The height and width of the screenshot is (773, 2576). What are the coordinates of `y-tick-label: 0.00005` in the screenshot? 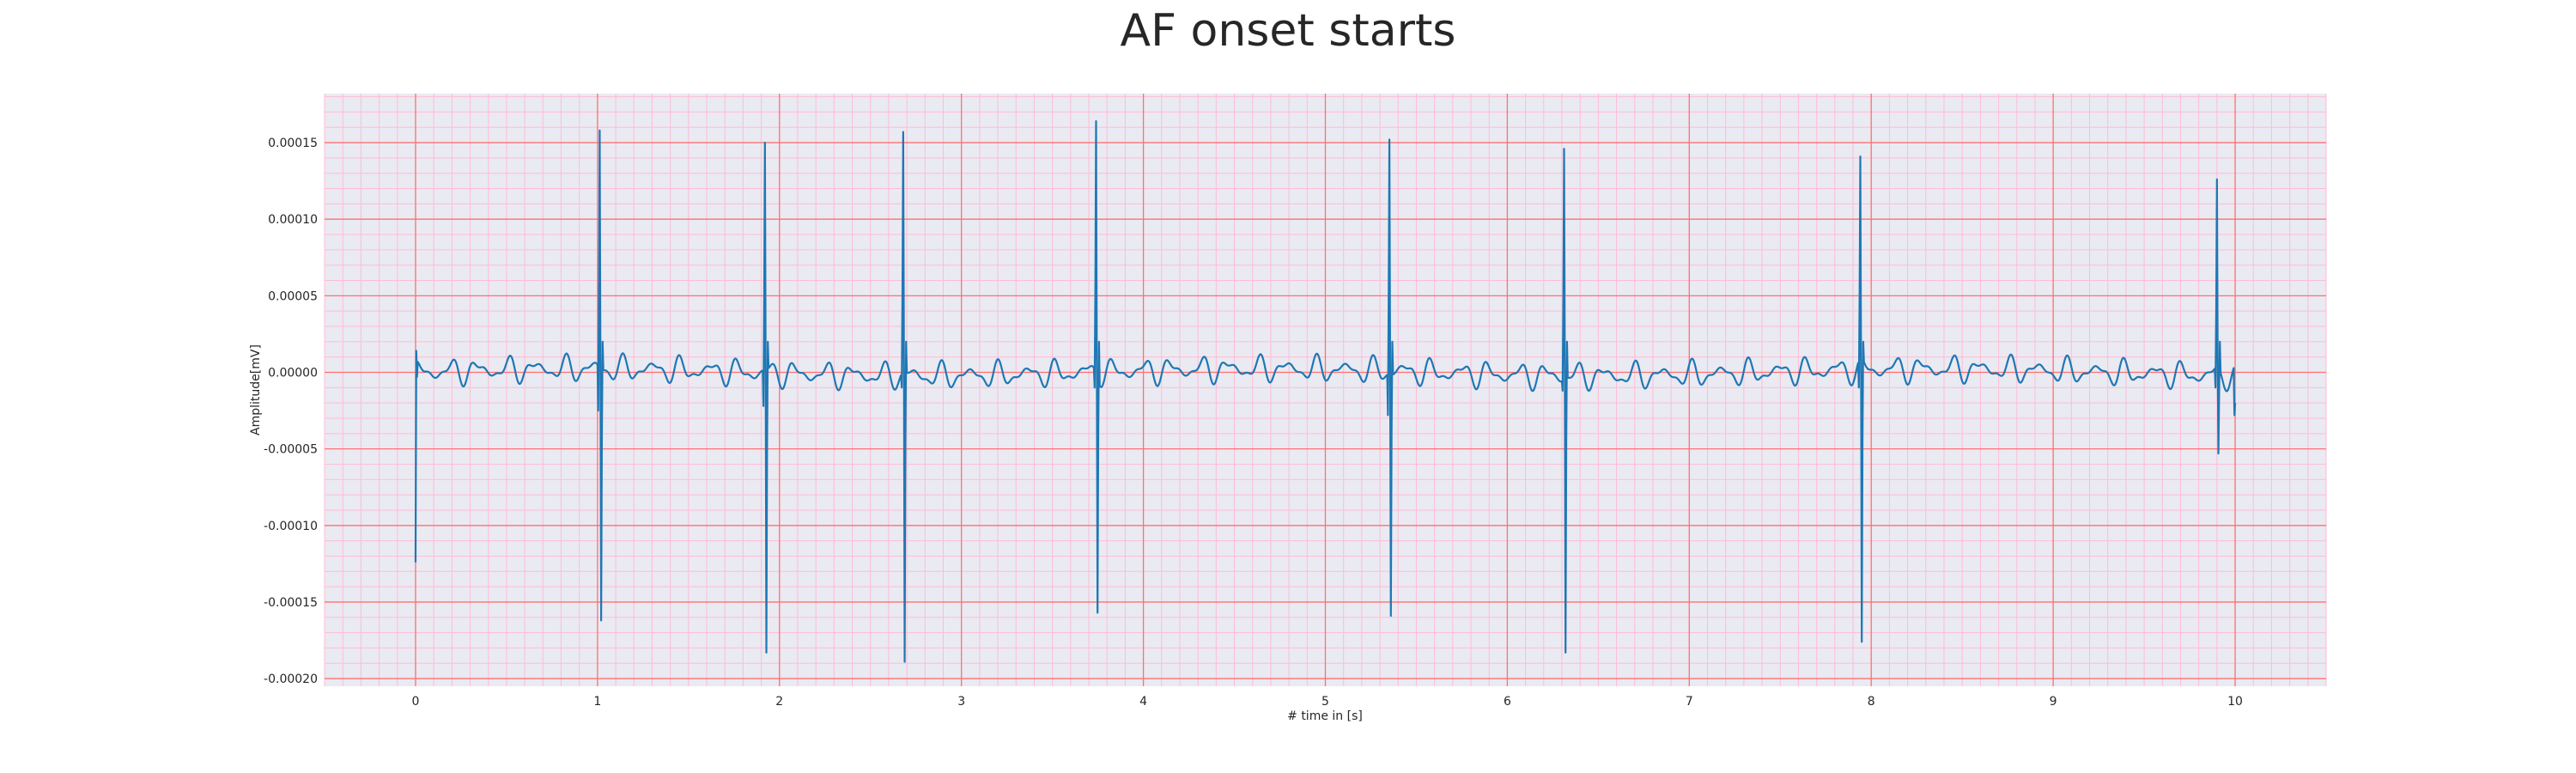 It's located at (293, 296).